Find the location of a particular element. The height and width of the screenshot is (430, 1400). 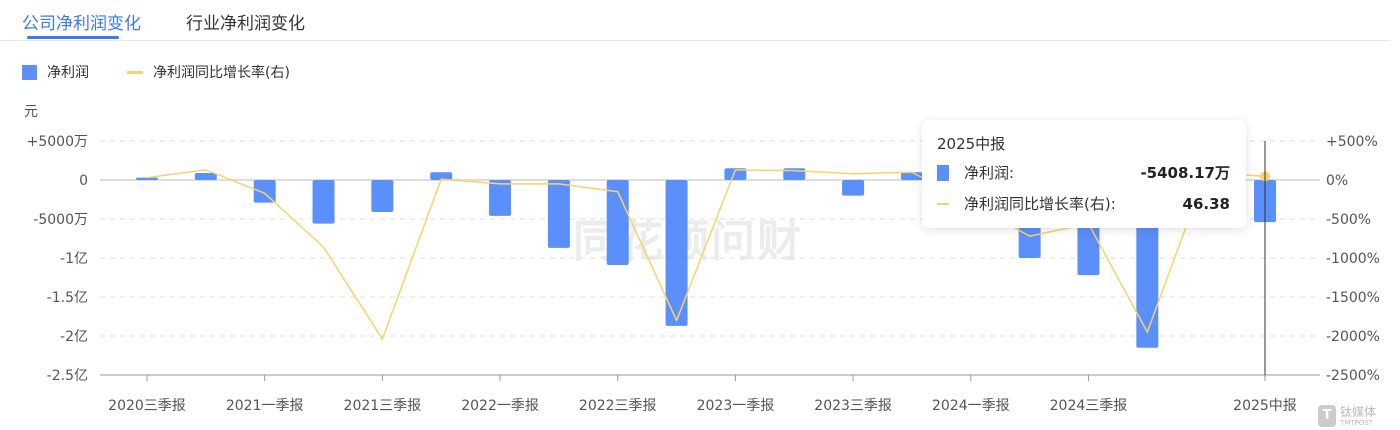

bar-2023三季报 is located at coordinates (853, 188).